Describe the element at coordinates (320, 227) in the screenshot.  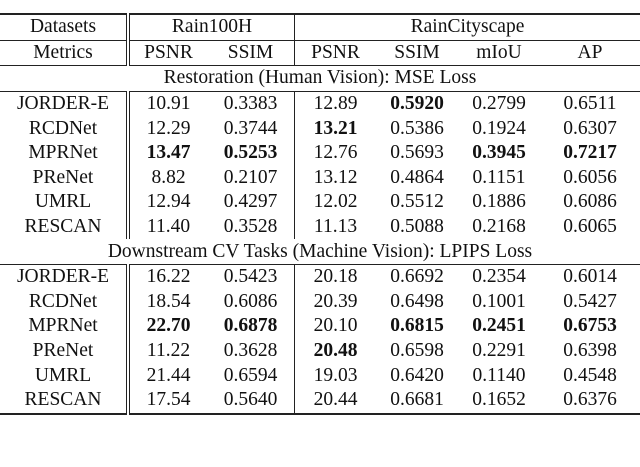
I see `table-row: RESCAN 11.40 0.3528 11.13 0.5088 0.2168 0.6065` at that location.